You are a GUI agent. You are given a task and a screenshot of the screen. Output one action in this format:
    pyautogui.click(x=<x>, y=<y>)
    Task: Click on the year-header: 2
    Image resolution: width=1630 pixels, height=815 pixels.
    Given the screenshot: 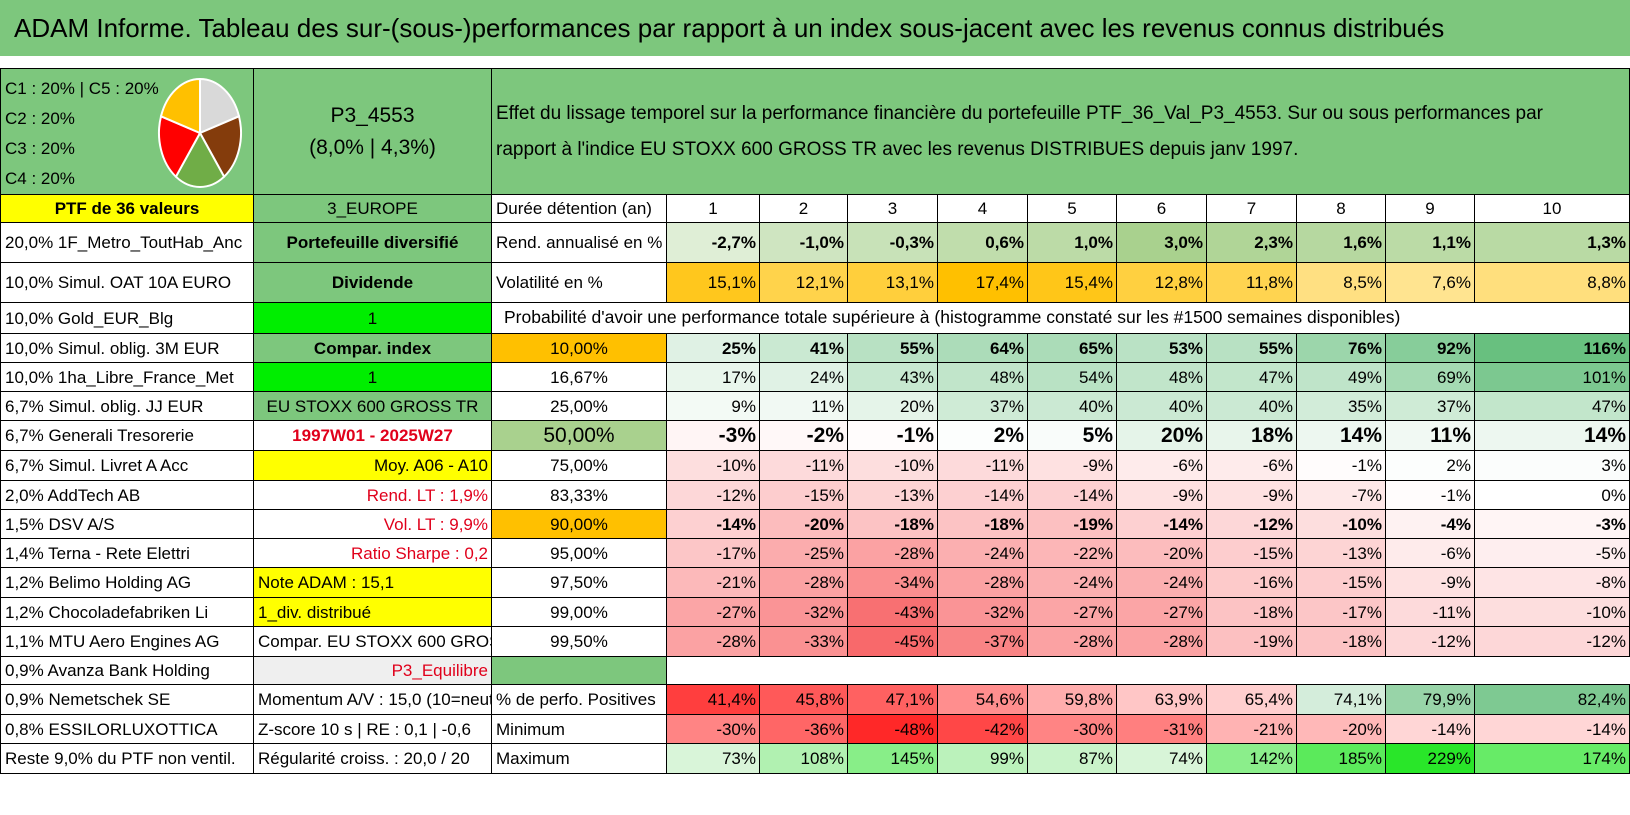 What is the action you would take?
    pyautogui.click(x=804, y=209)
    